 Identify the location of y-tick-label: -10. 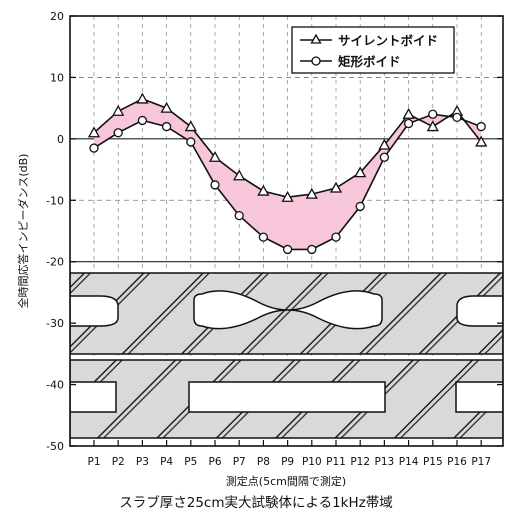
(55, 200).